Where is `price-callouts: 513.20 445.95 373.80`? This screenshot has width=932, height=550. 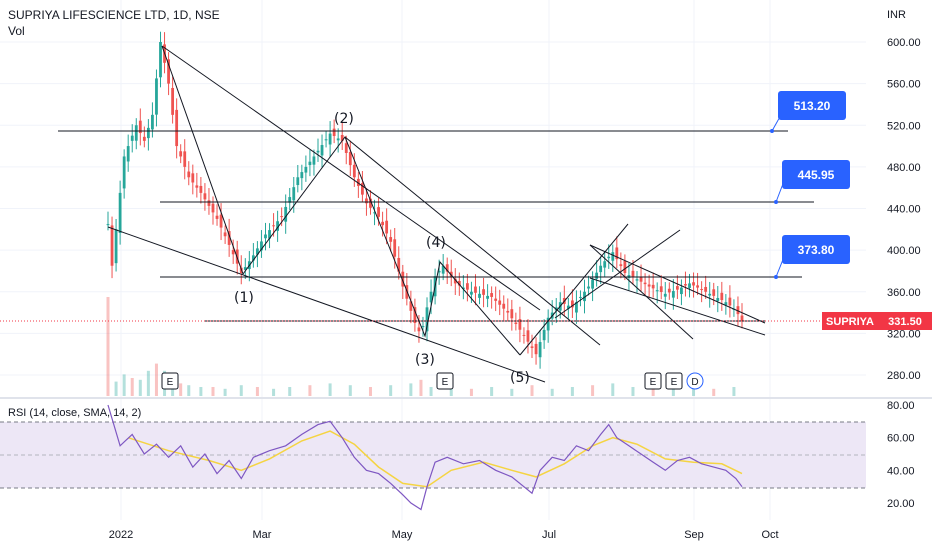 price-callouts: 513.20 445.95 373.80 is located at coordinates (810, 185).